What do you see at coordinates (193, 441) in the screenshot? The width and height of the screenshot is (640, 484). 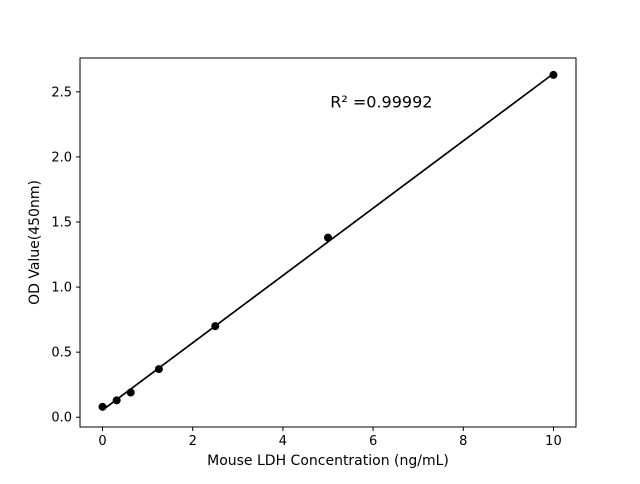 I see `x-tick-label: 2` at bounding box center [193, 441].